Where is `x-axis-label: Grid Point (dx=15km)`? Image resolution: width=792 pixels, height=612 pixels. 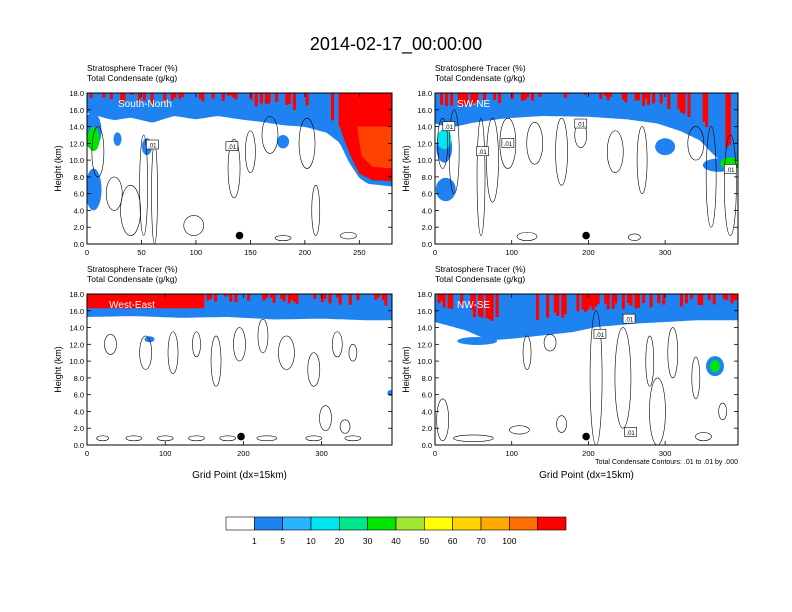
x-axis-label: Grid Point (dx=15km) is located at coordinates (586, 475).